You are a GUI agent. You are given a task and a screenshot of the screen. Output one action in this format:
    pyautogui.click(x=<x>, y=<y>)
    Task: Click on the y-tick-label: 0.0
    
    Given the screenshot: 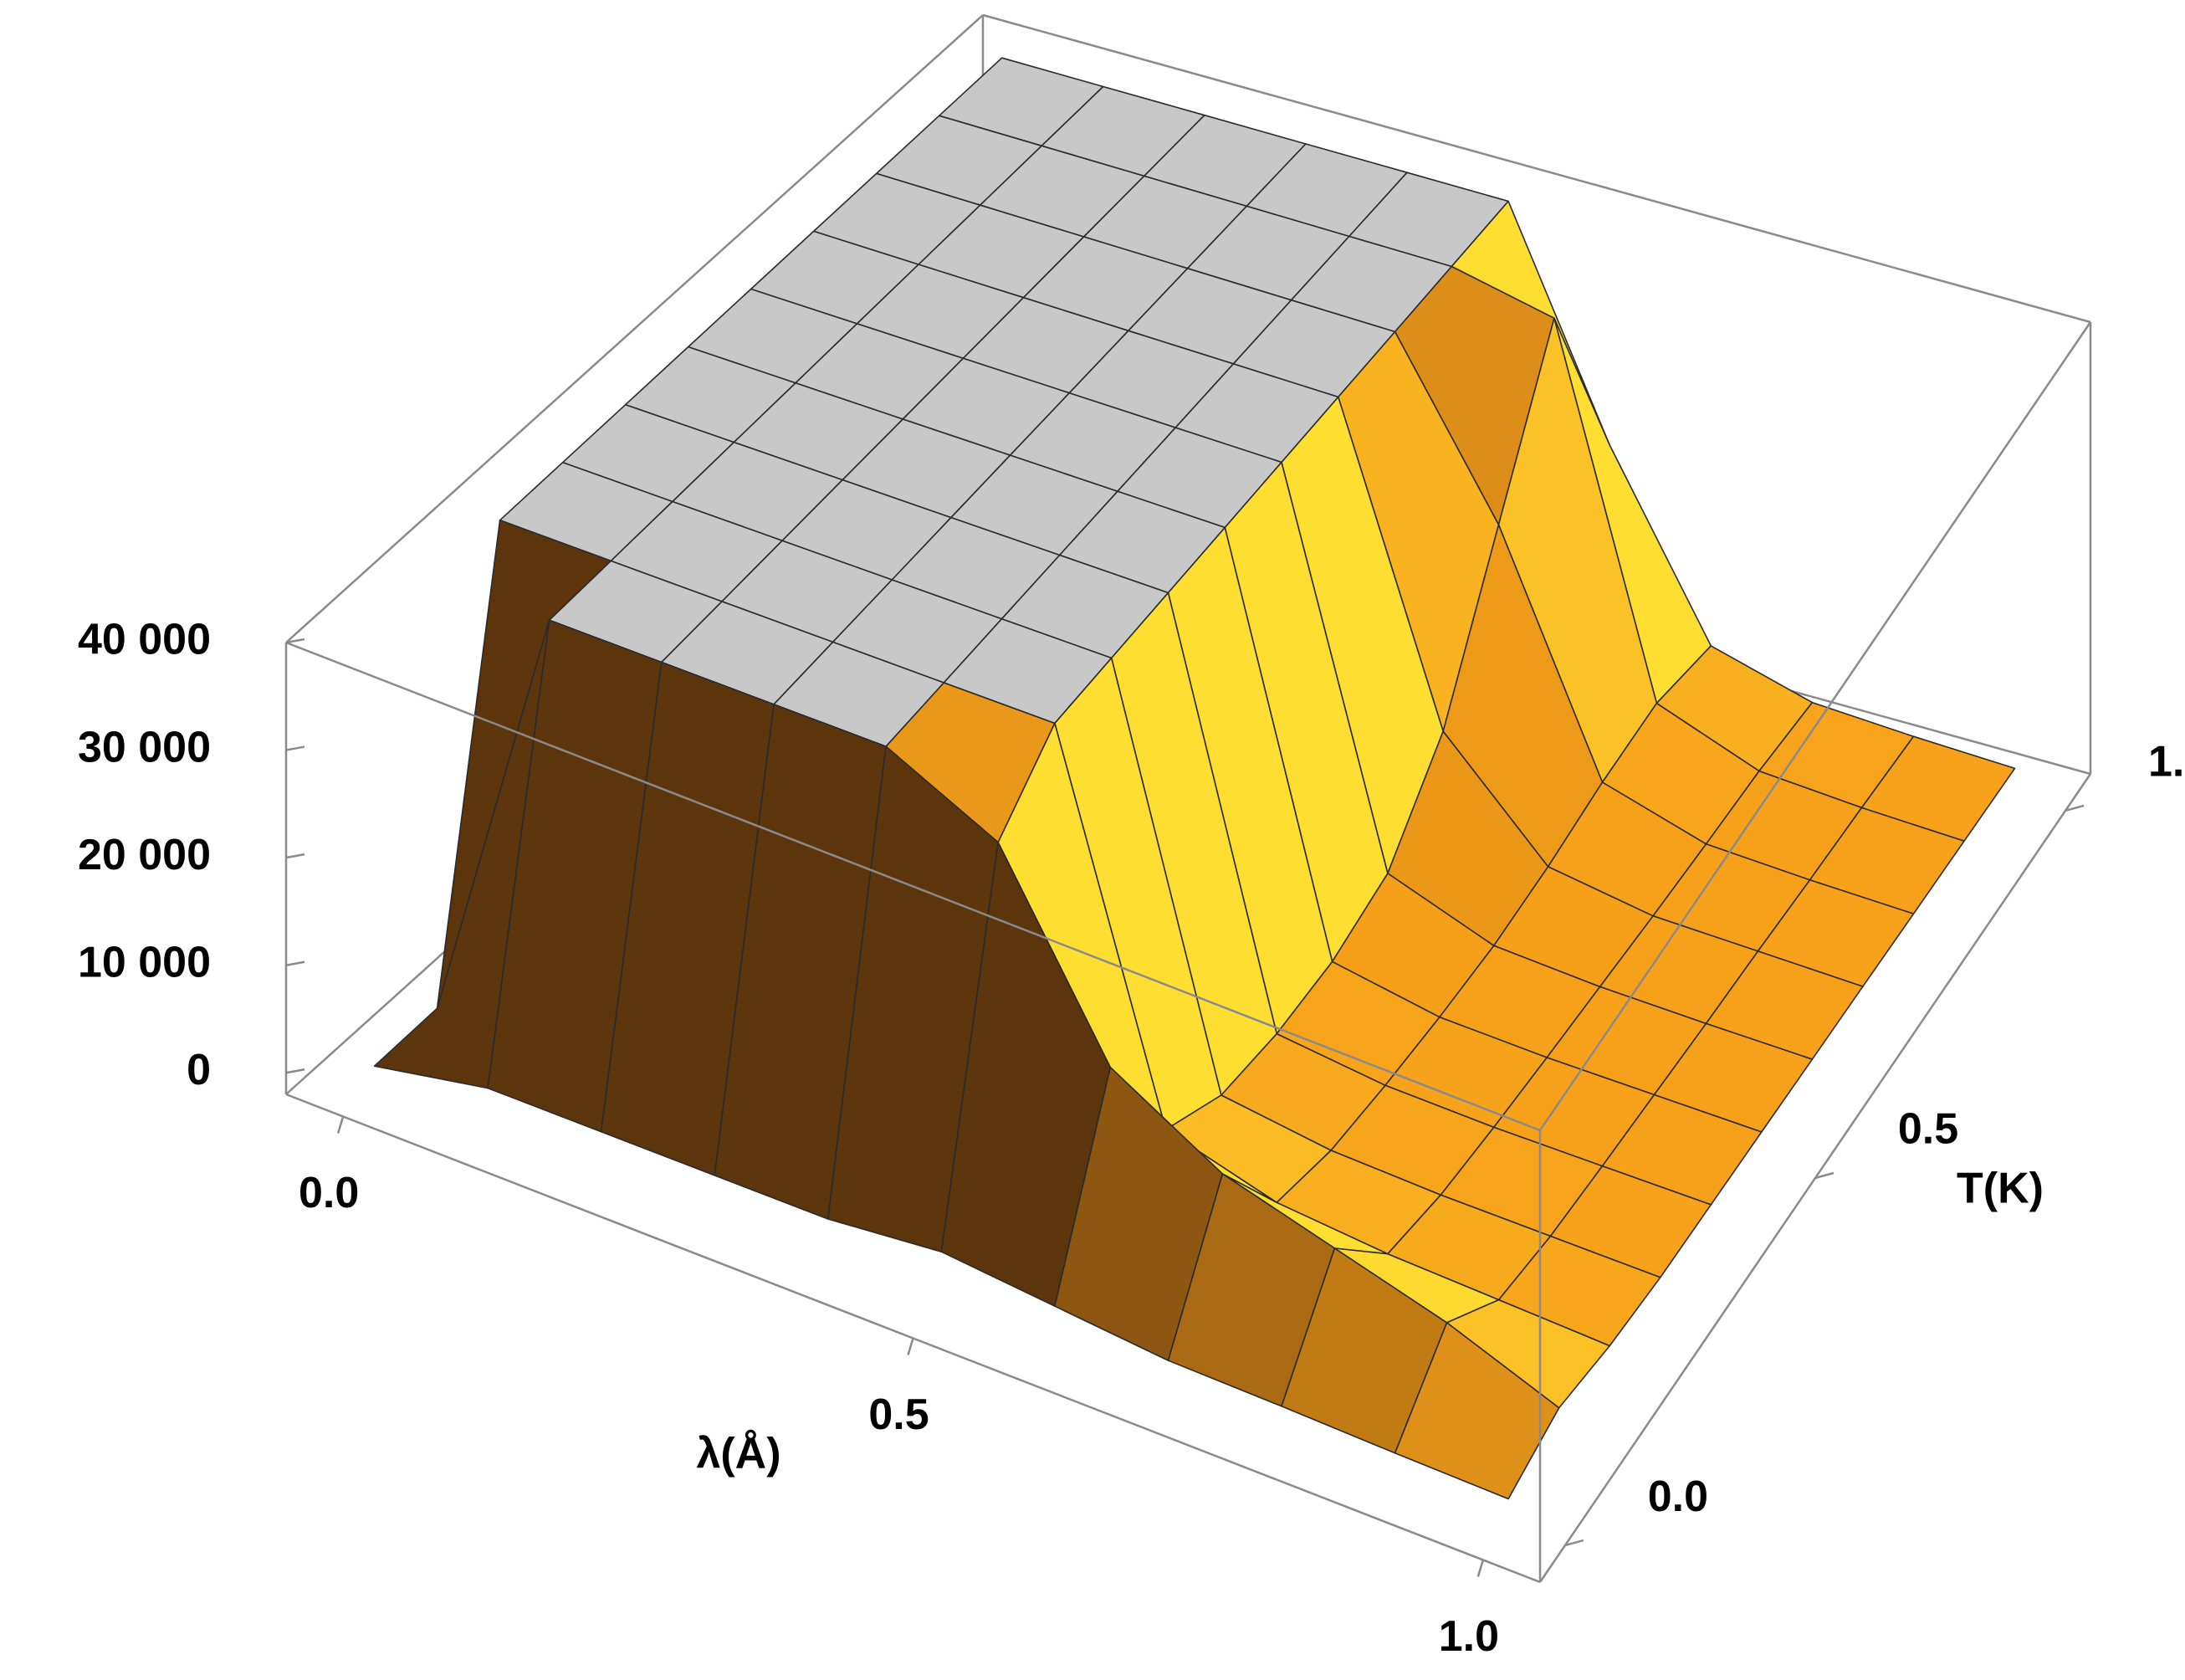 What is the action you would take?
    pyautogui.click(x=1678, y=1497)
    